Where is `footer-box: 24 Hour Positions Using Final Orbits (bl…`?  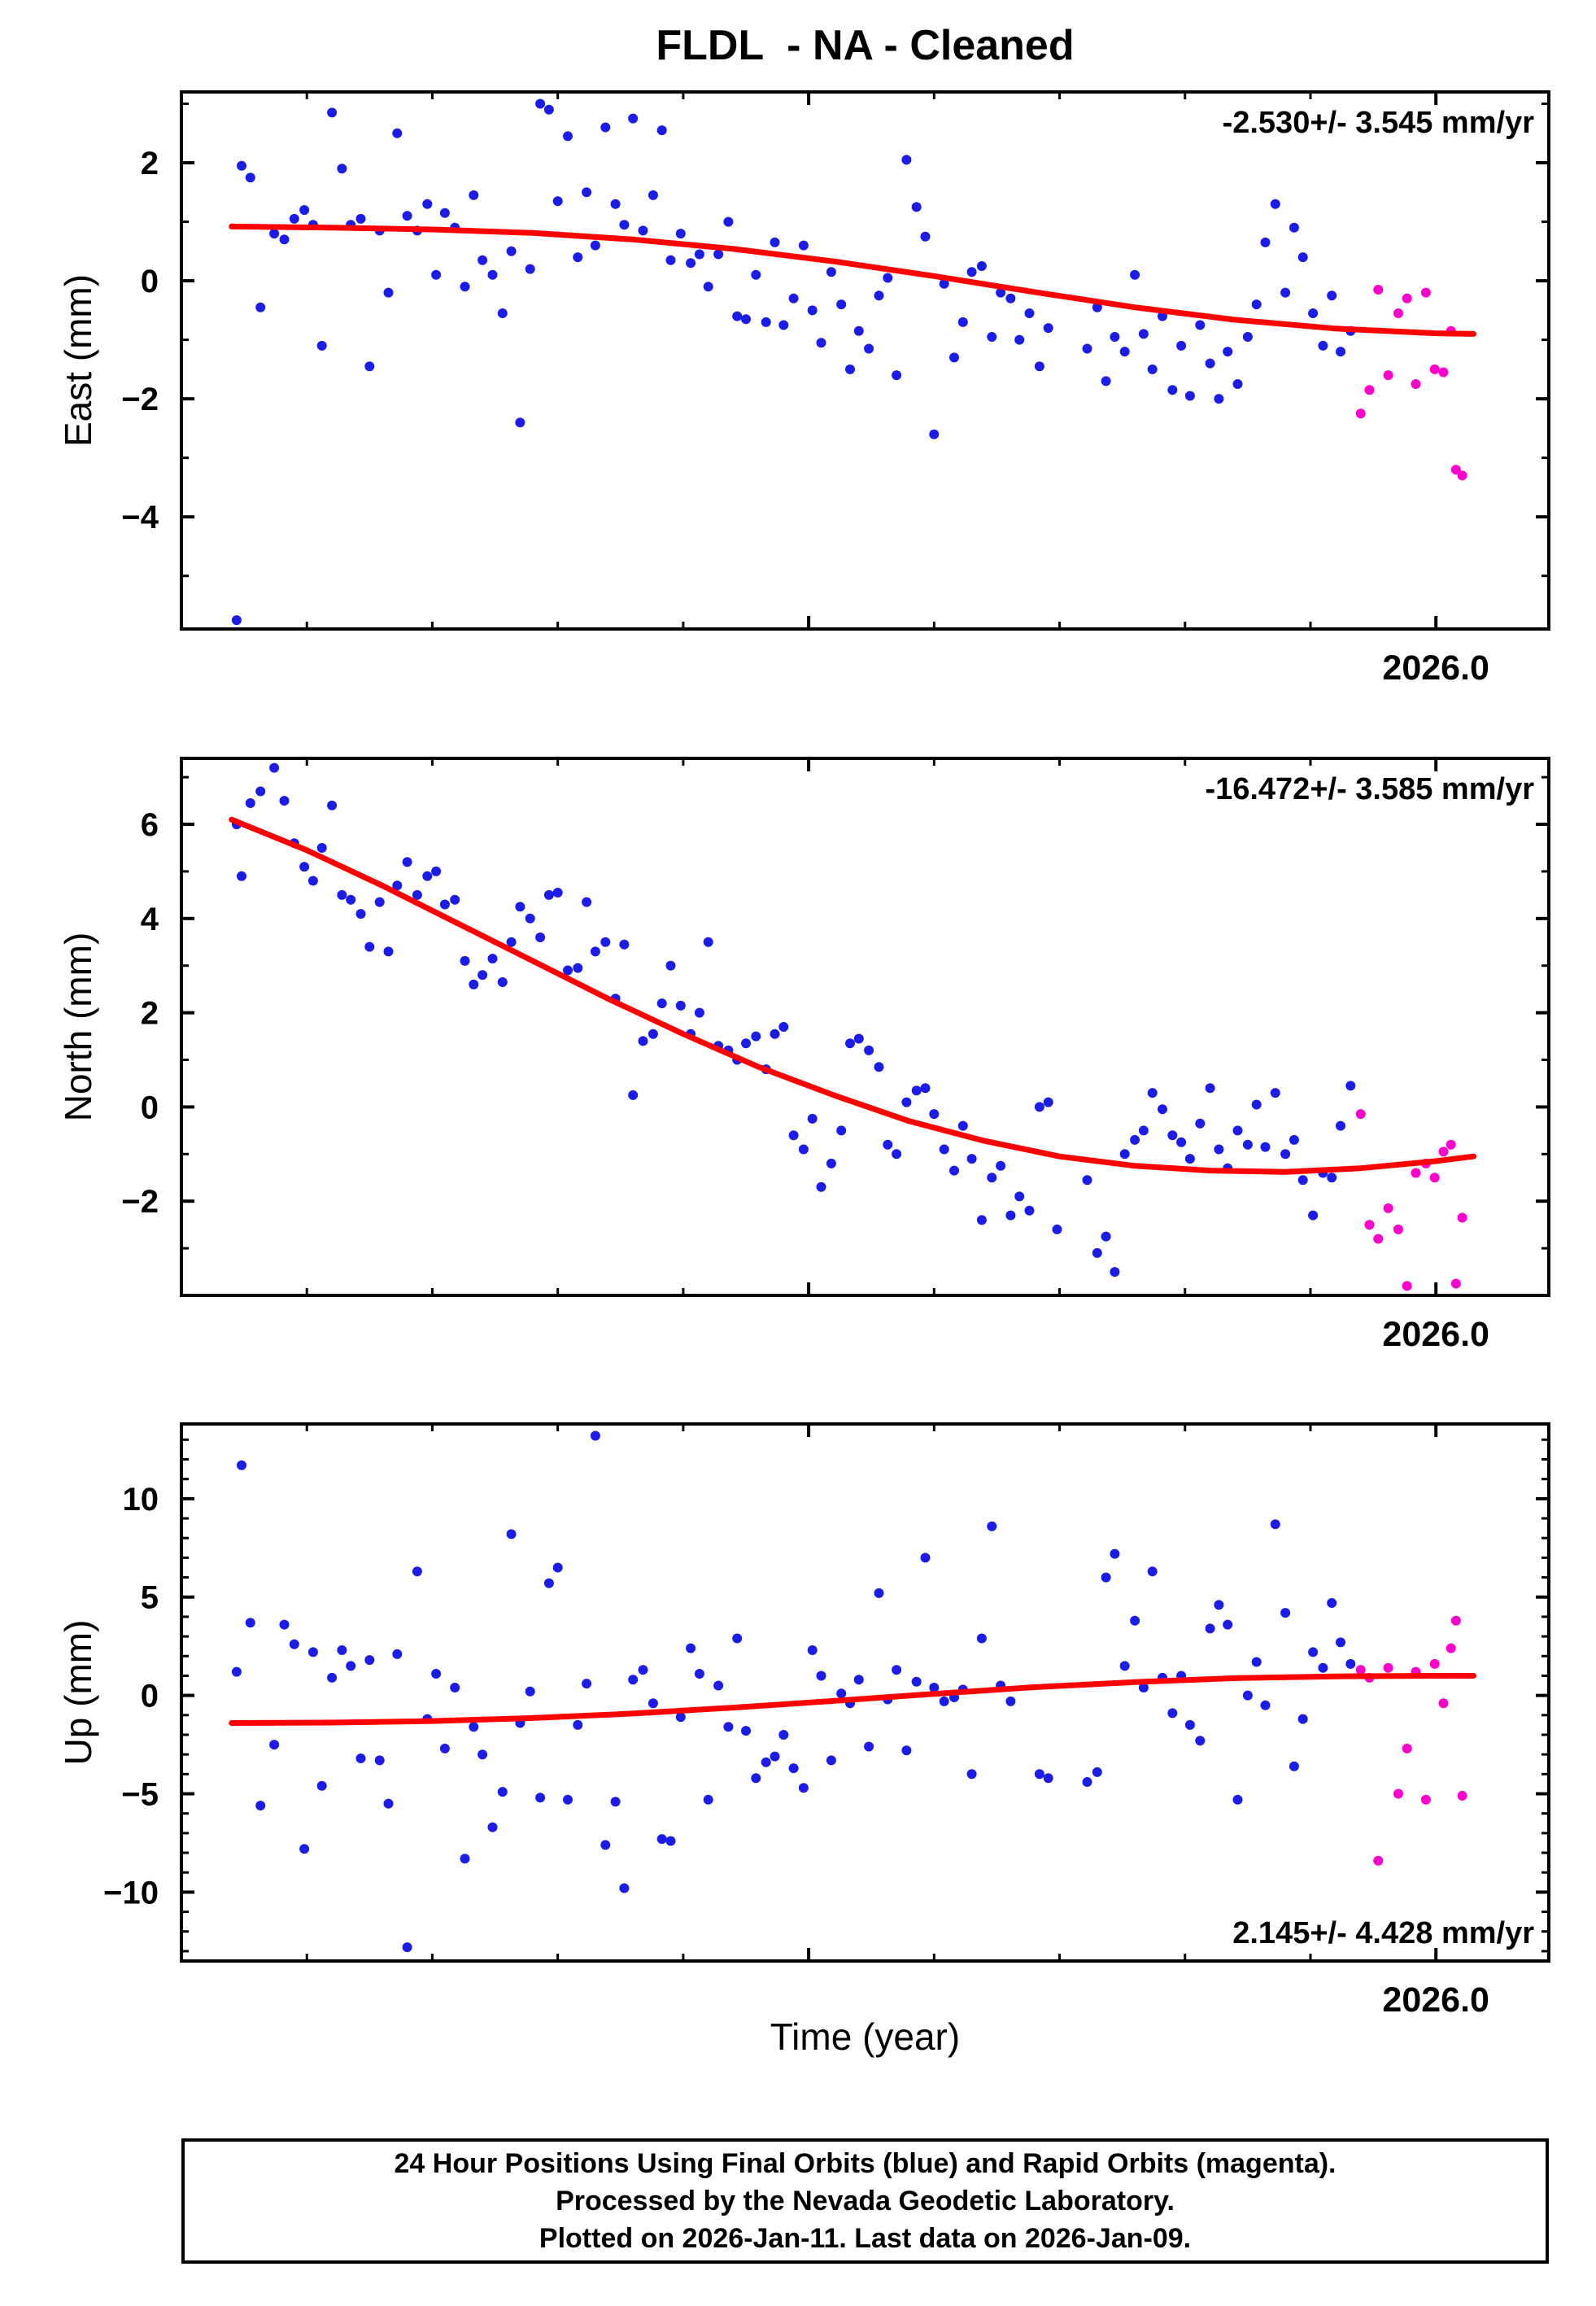 footer-box: 24 Hour Positions Using Final Orbits (bl… is located at coordinates (865, 2201).